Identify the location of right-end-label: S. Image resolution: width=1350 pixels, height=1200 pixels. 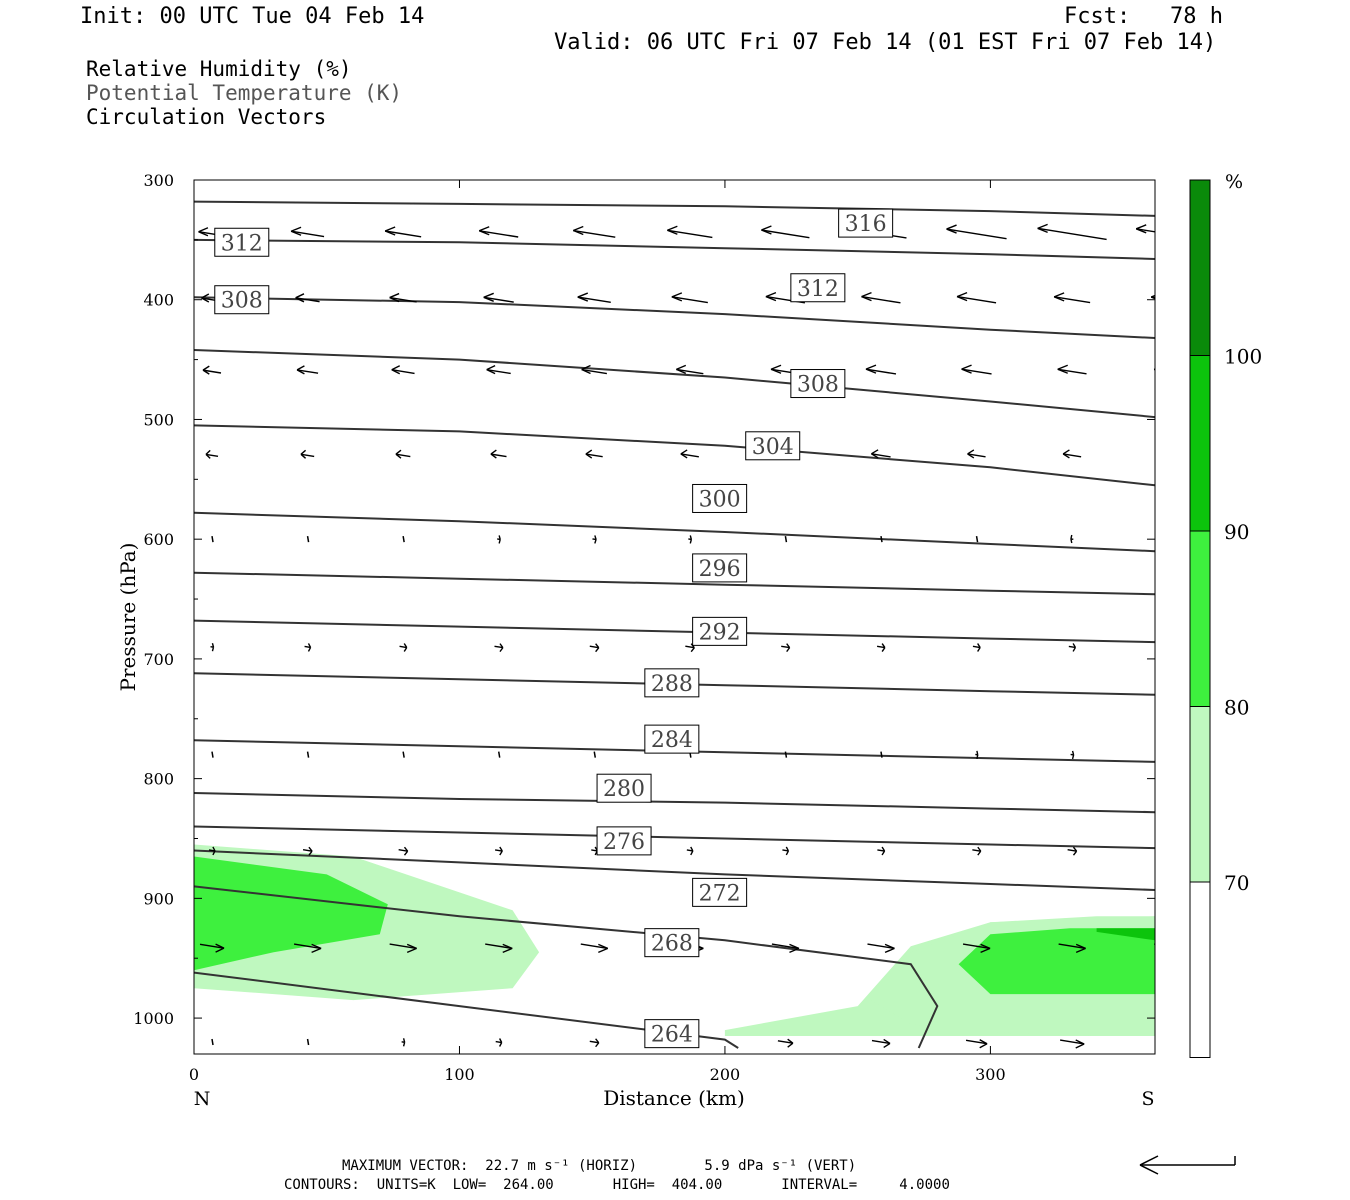
(1147, 1099).